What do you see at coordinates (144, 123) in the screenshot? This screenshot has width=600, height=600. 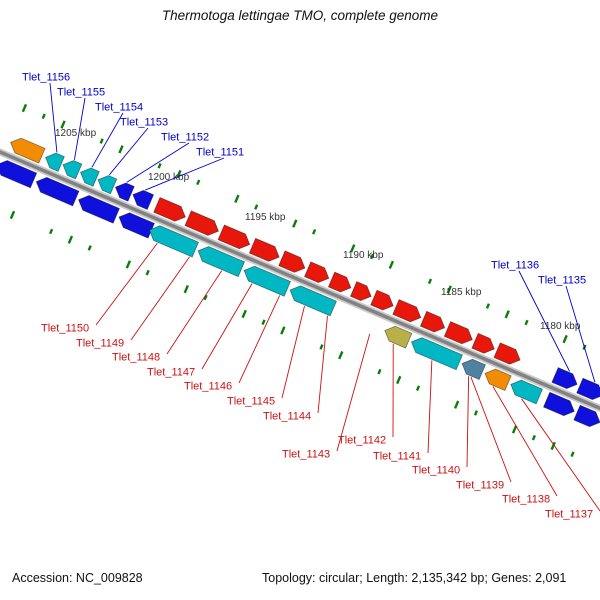 I see `gene-label-Tlet_1153: Tlet_1153` at bounding box center [144, 123].